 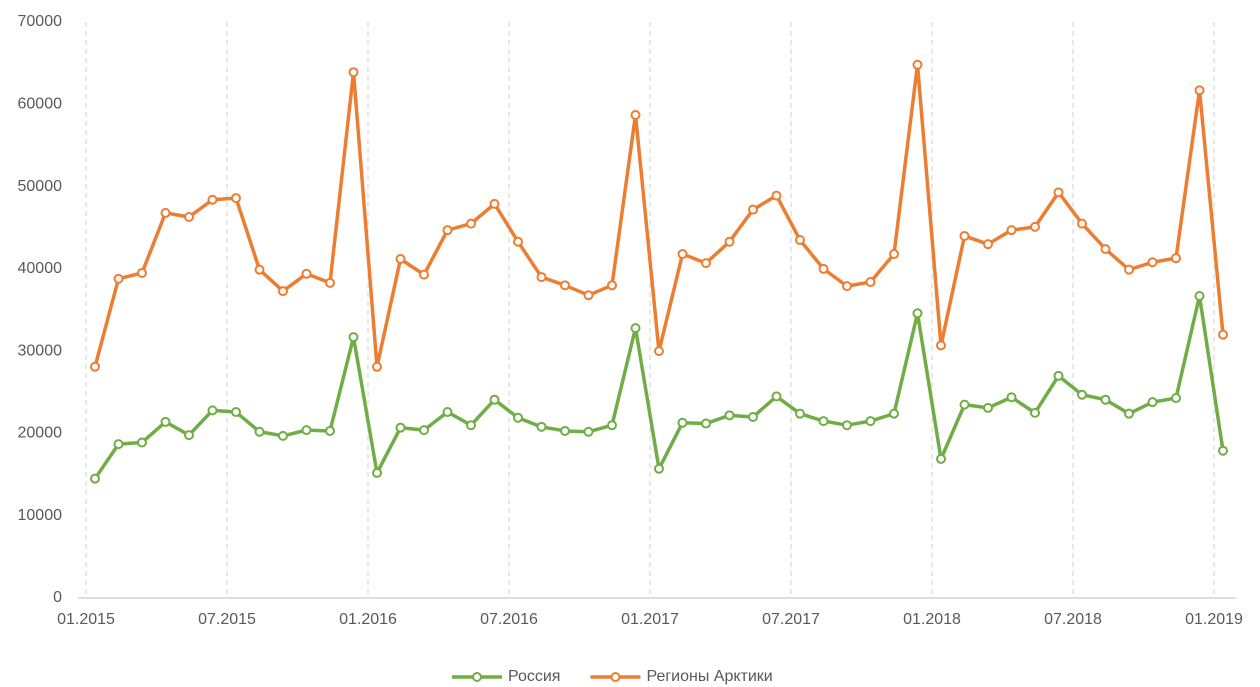 I want to click on x-tick-label: 01.2016, so click(x=368, y=619).